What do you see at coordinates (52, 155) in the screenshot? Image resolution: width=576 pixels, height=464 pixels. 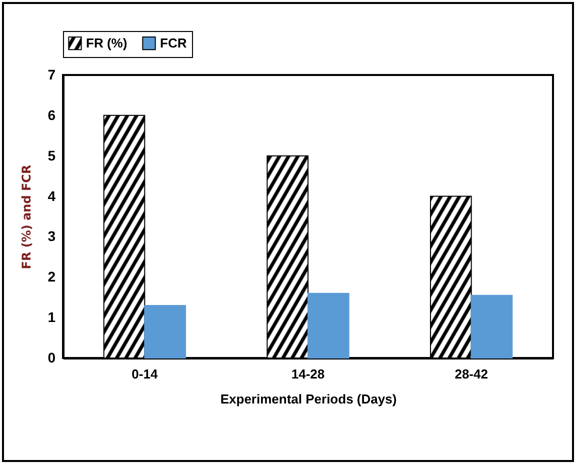 I see `y-tick-label: 5` at bounding box center [52, 155].